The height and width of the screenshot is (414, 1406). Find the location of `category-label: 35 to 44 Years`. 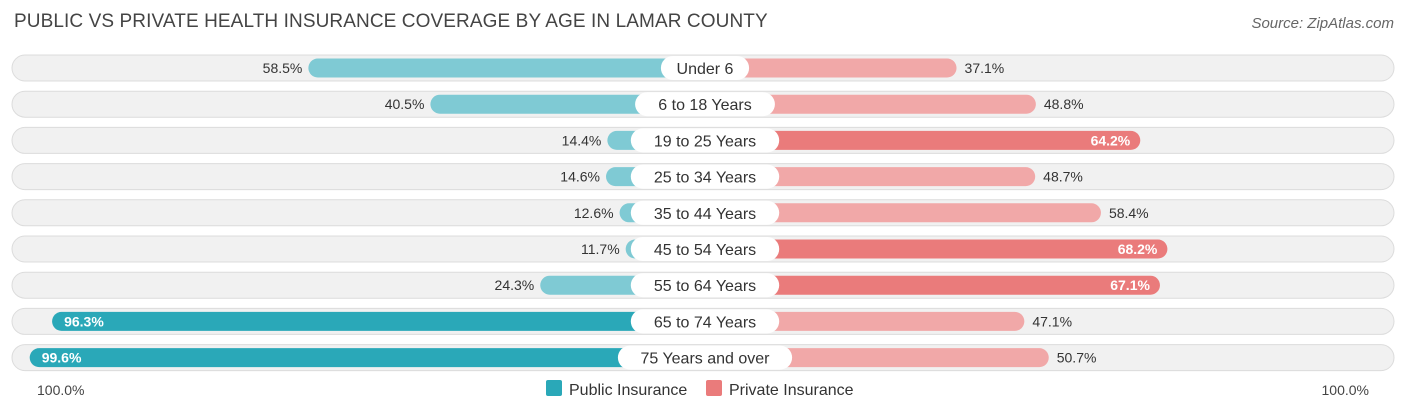

category-label: 35 to 44 Years is located at coordinates (705, 214).